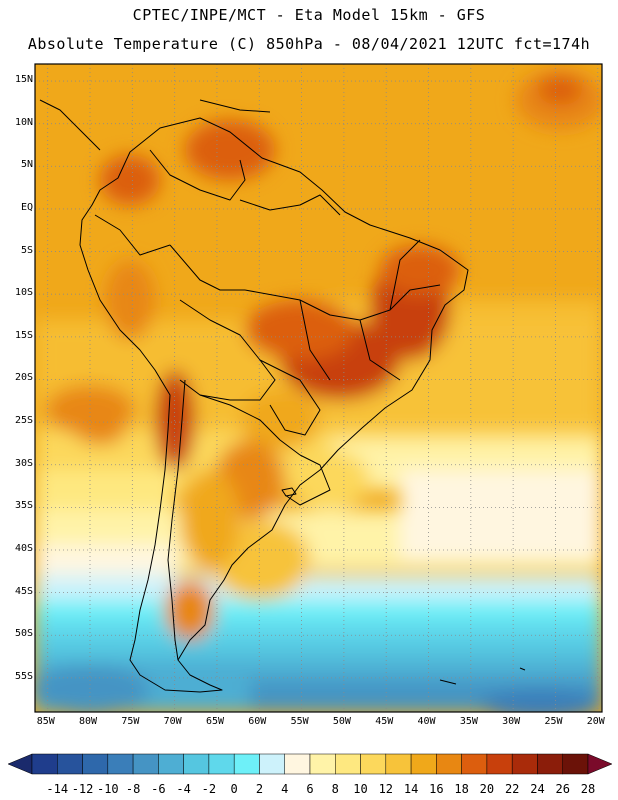 This screenshot has width=618, height=800. What do you see at coordinates (172, 721) in the screenshot?
I see `longitude-label: 70W` at bounding box center [172, 721].